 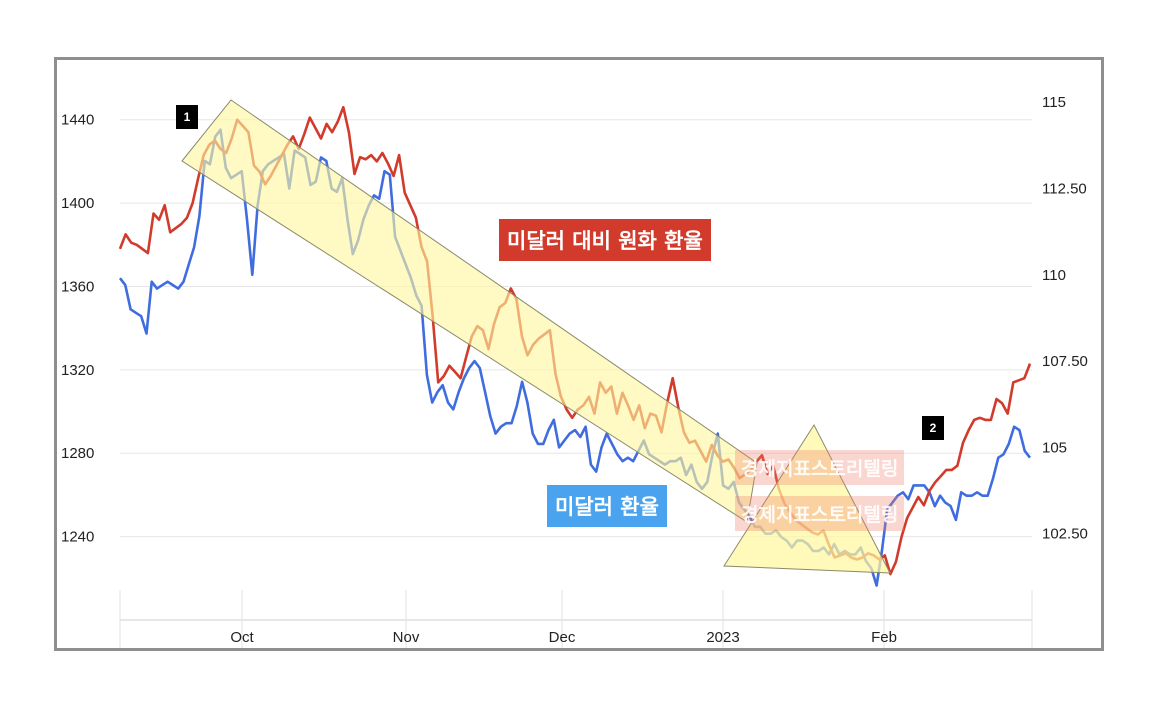 What do you see at coordinates (1054, 102) in the screenshot?
I see `y-right-tick-label: 115` at bounding box center [1054, 102].